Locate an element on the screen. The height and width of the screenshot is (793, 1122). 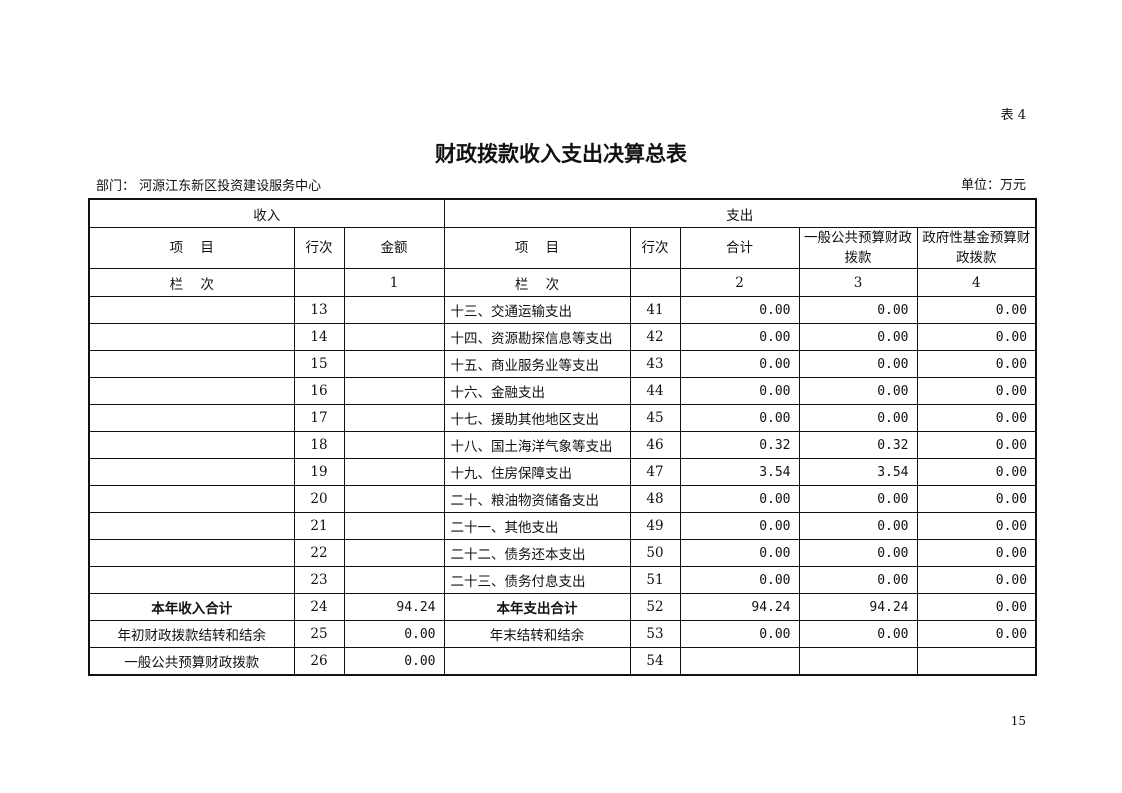
income-line: 19 is located at coordinates (319, 472).